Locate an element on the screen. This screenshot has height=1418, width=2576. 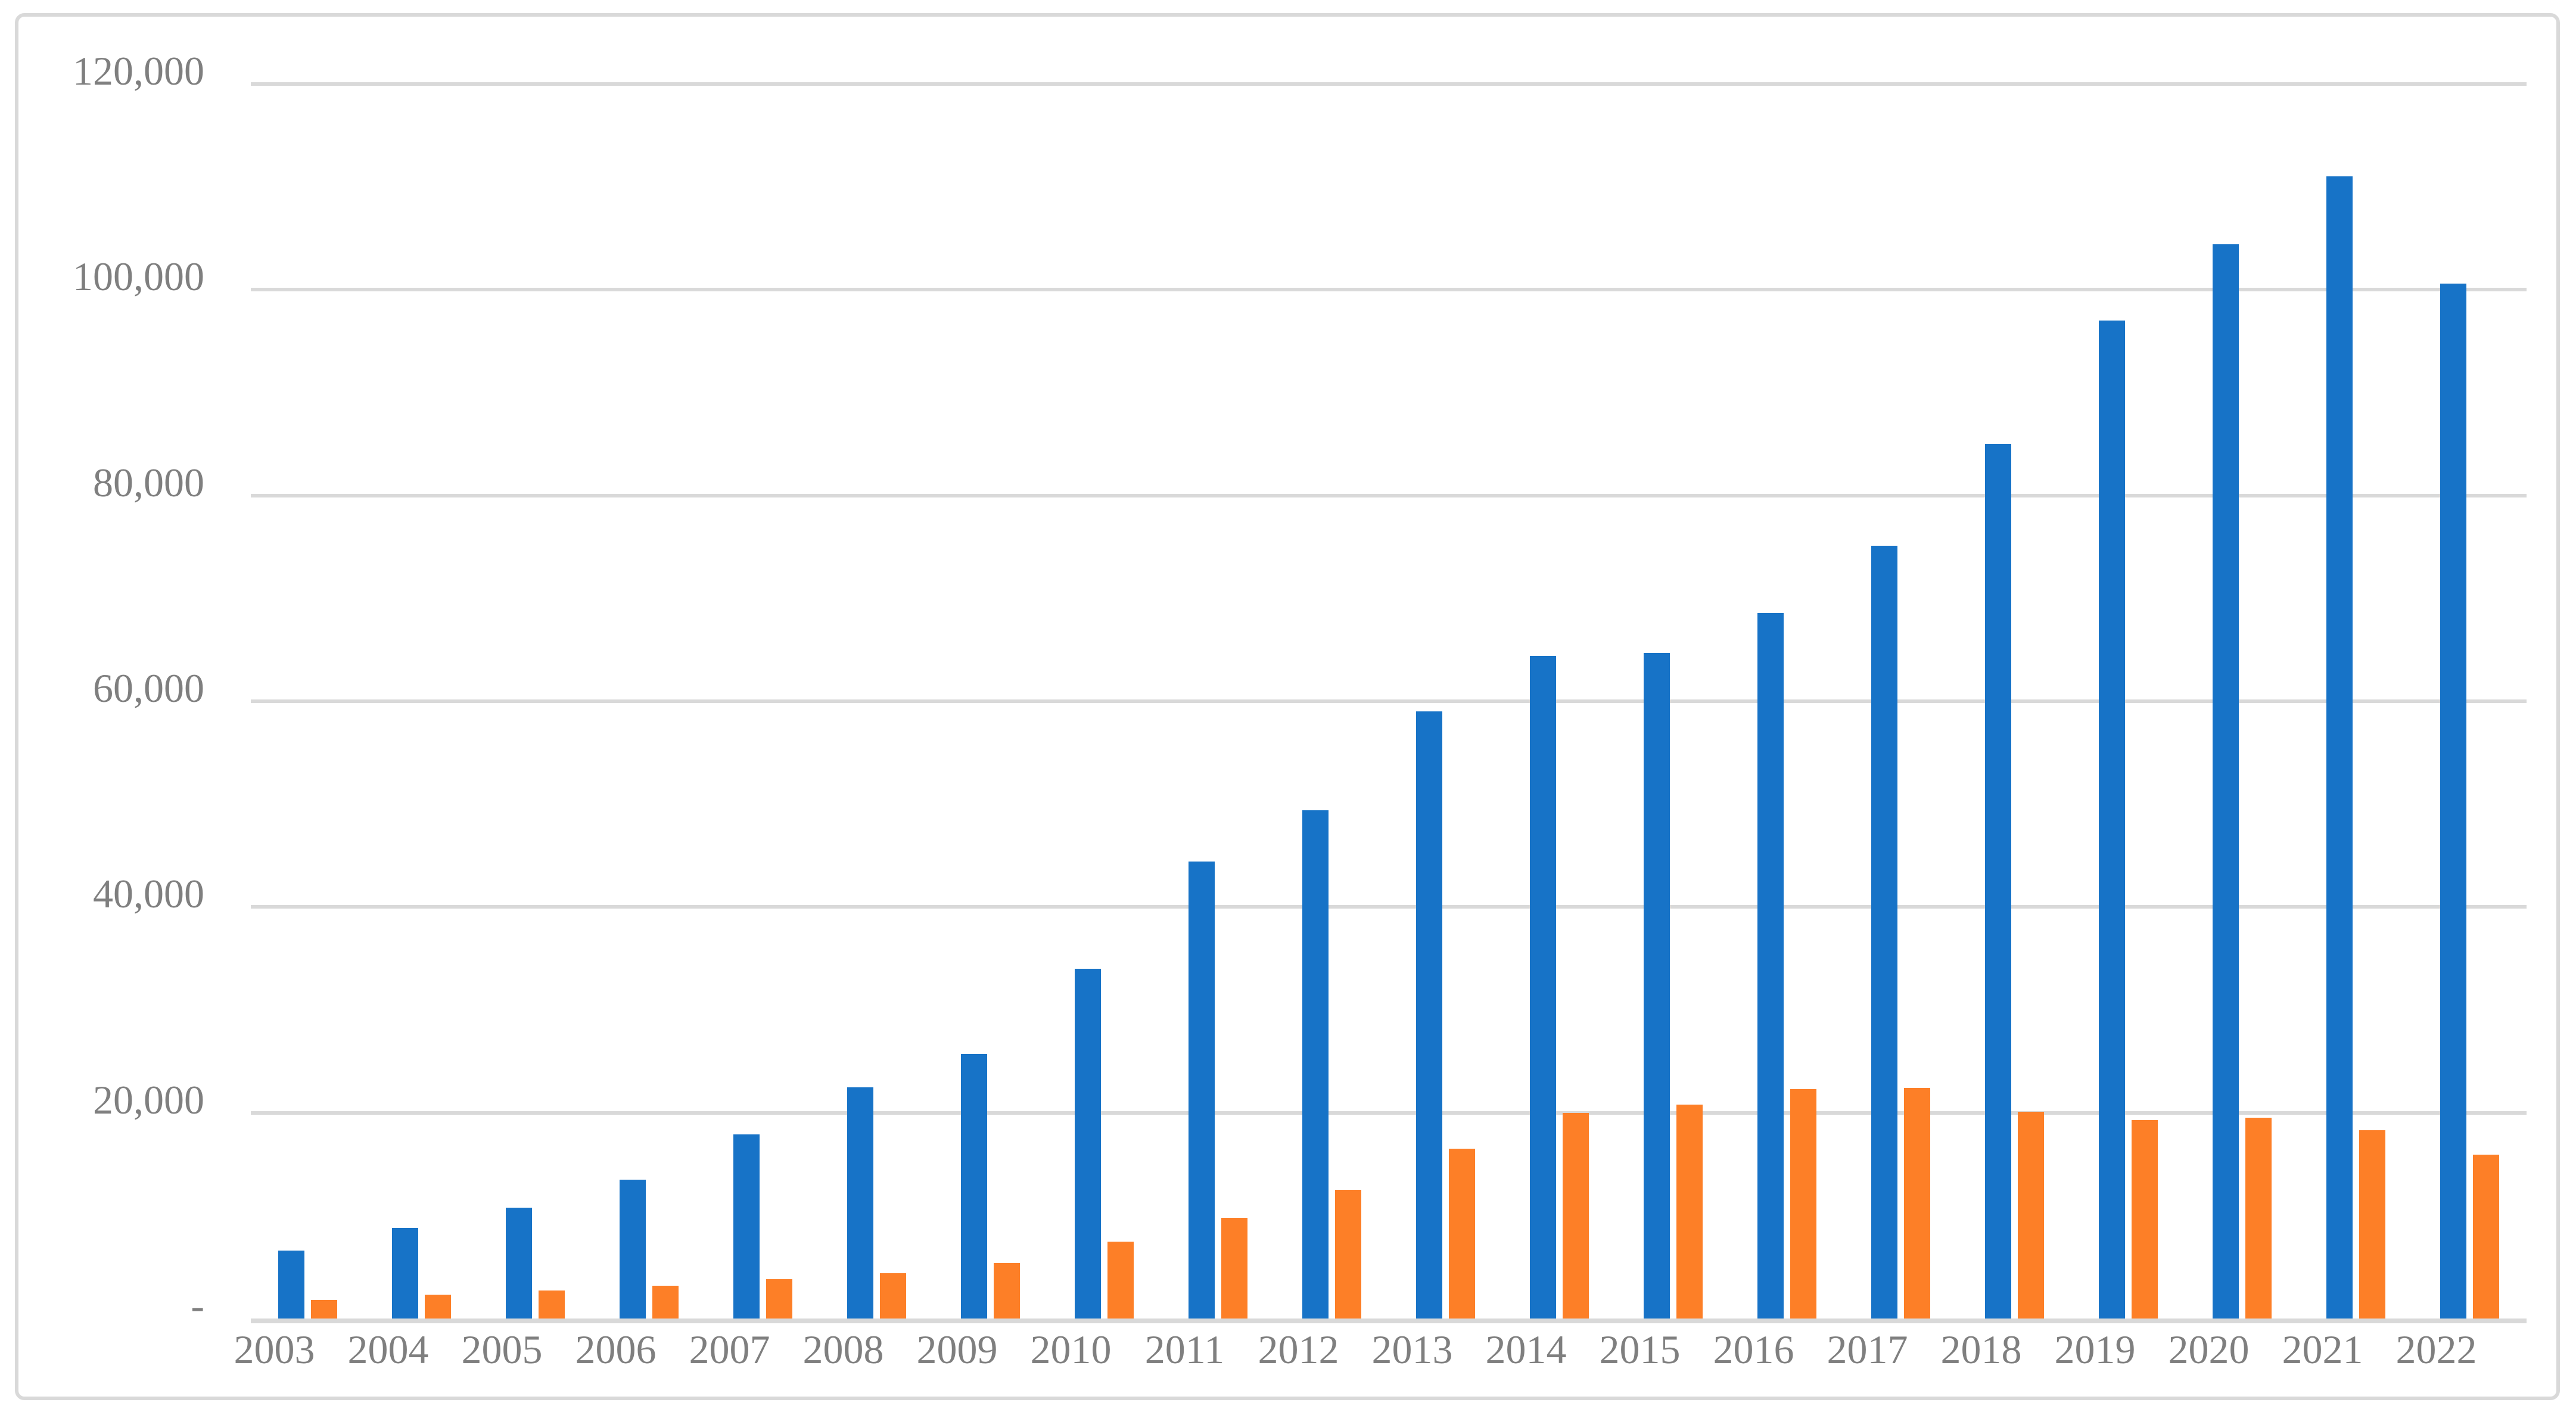
bar-2014-blue-series is located at coordinates (1543, 988).